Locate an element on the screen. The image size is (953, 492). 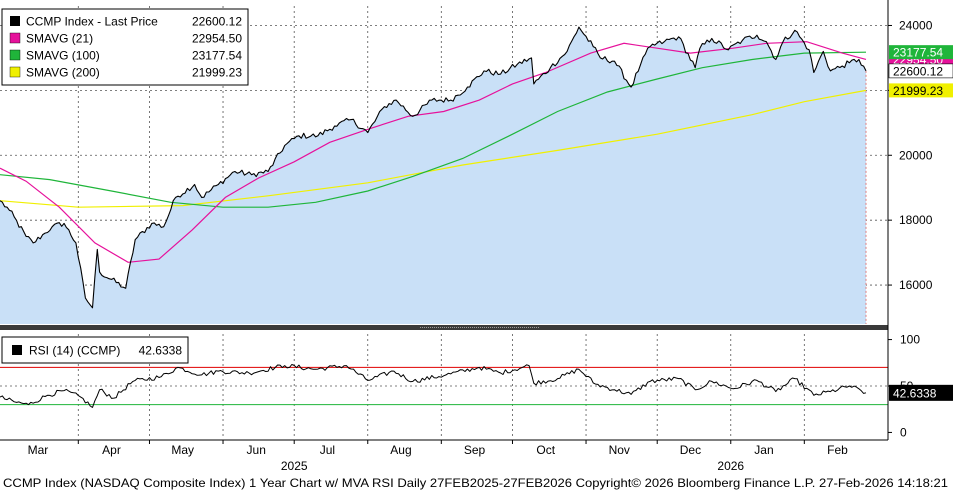
rsi-legend: RSI (14) (CCMP) 42.6338 is located at coordinates (95, 350).